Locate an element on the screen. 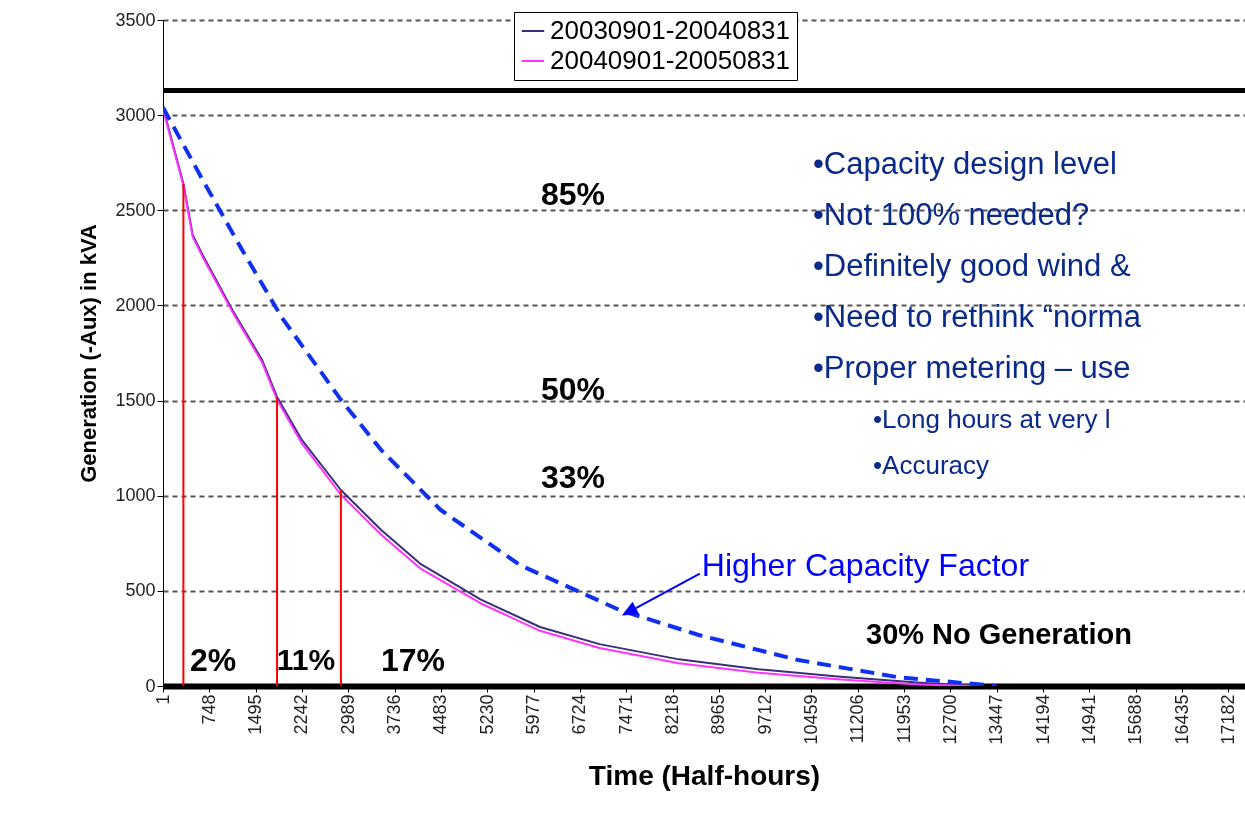  x-tick-label: 1 is located at coordinates (162, 699).